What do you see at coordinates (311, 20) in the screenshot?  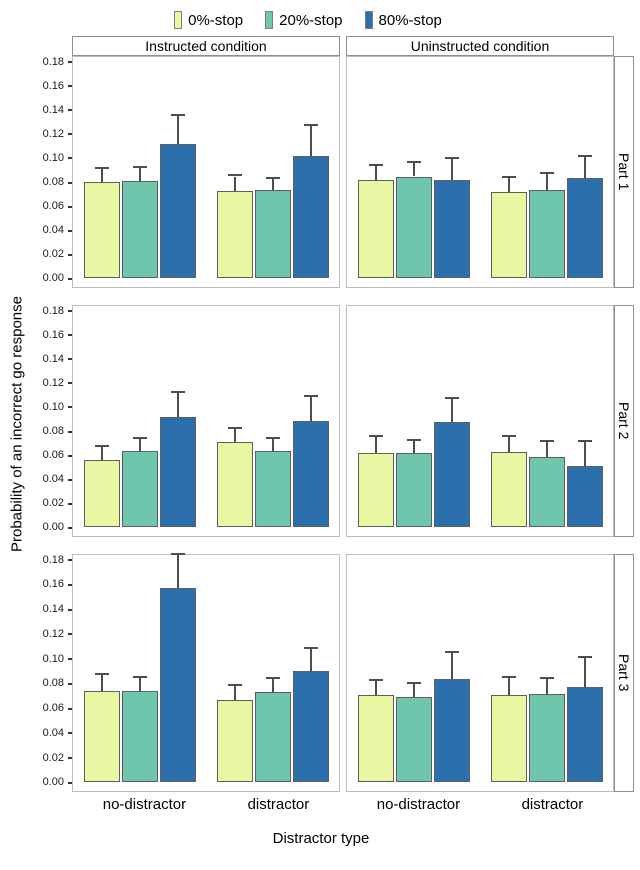 I see `legend-label: 20%-stop` at bounding box center [311, 20].